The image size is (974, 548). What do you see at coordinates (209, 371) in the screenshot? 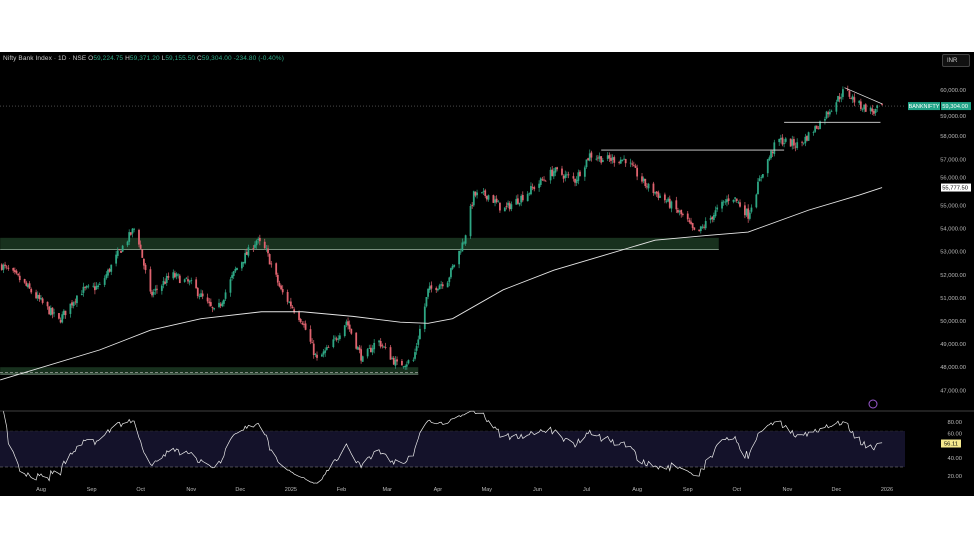
I see `support-zone` at bounding box center [209, 371].